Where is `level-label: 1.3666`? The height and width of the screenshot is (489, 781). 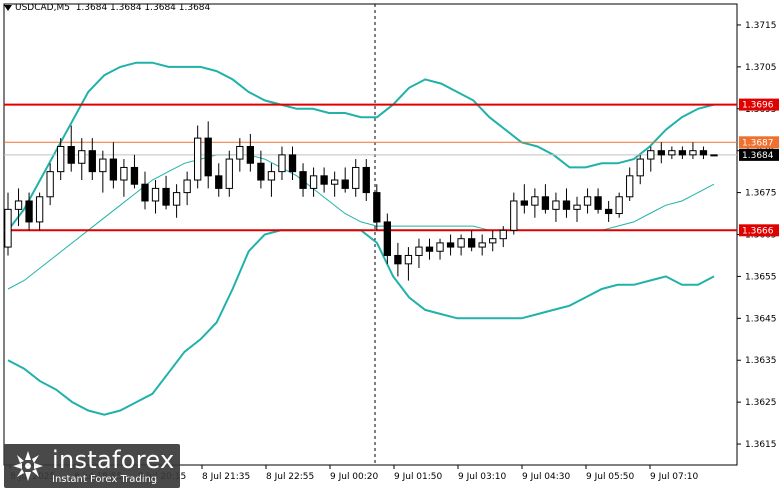
level-label: 1.3666 is located at coordinates (758, 231).